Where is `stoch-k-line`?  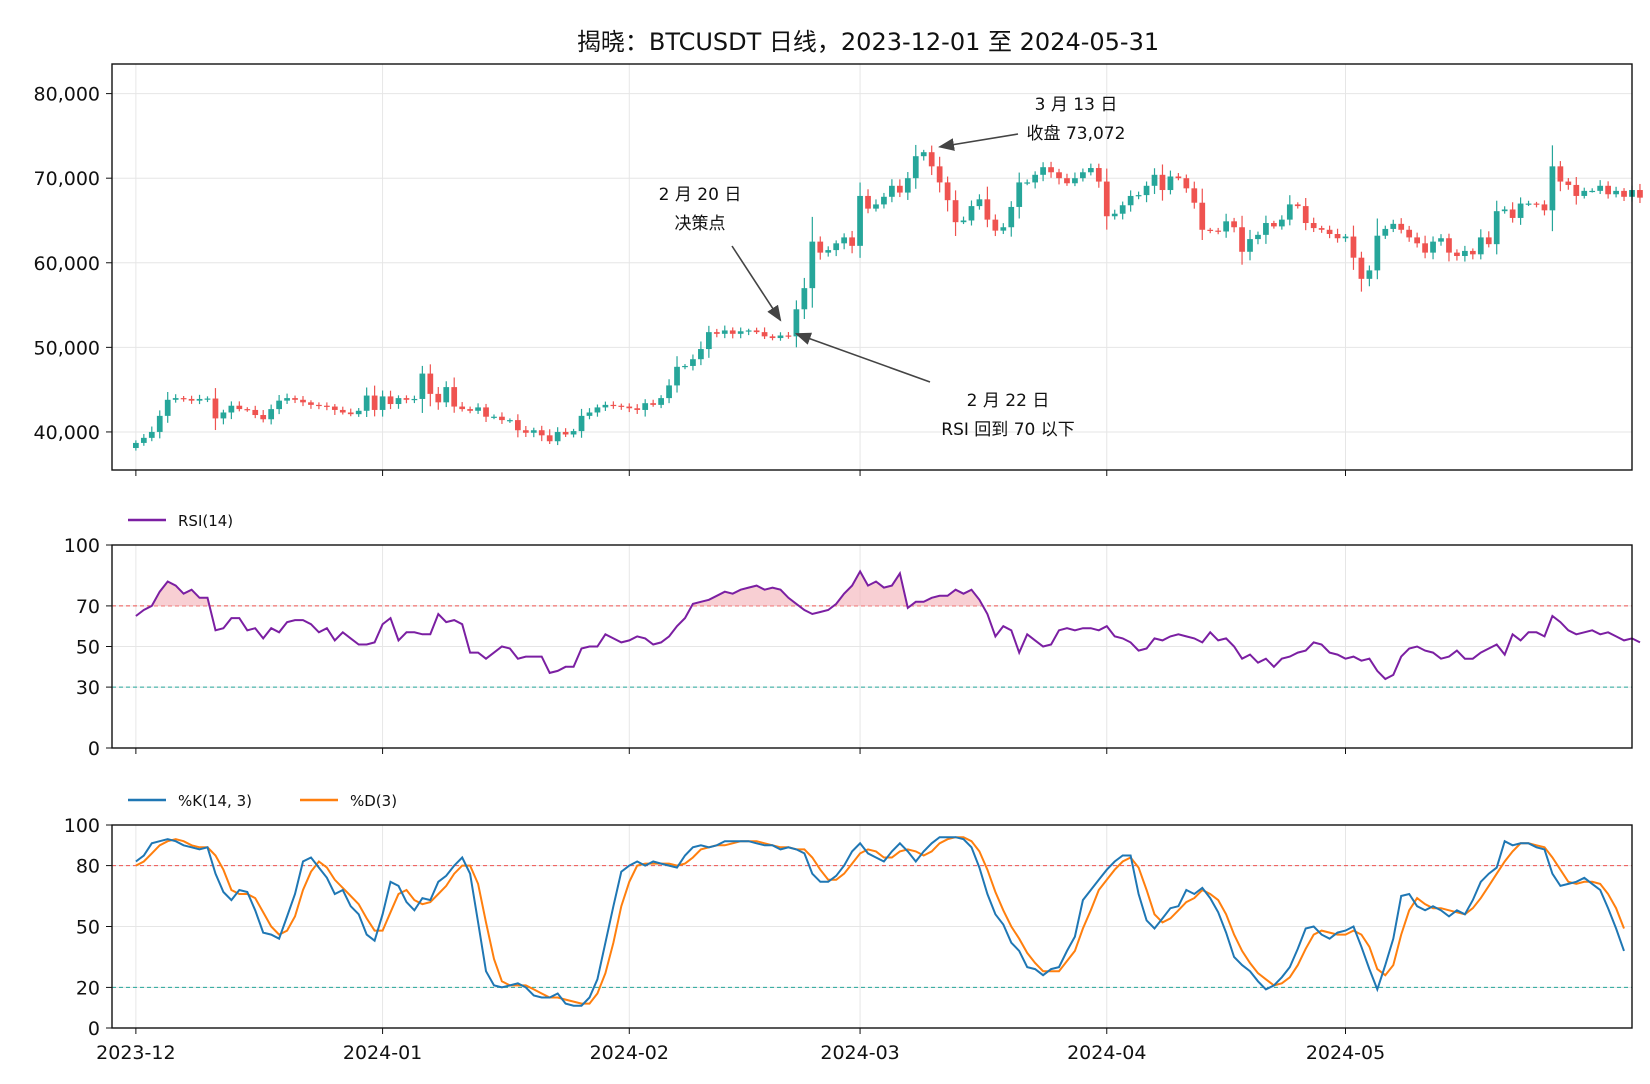
stoch-k-line is located at coordinates (880, 921).